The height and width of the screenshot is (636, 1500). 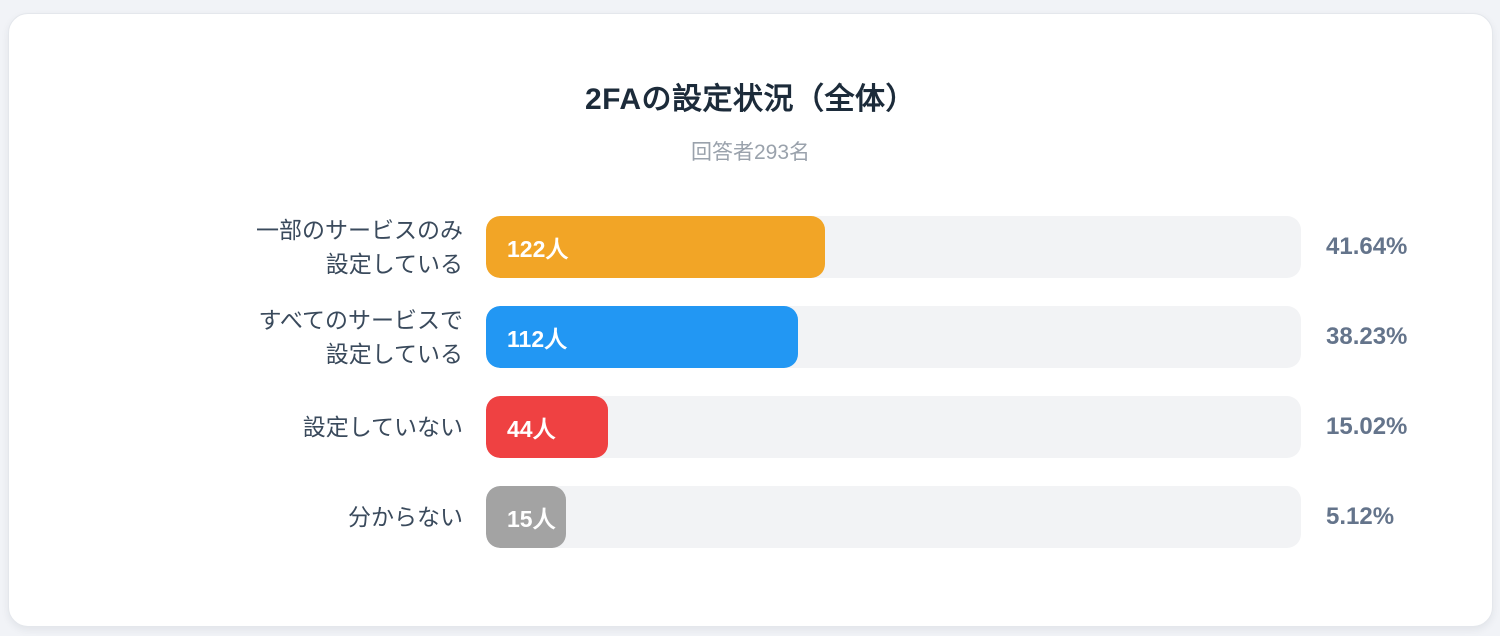 I want to click on chart-row: すべてのサービスで 設定している 112人 38.23%, so click(x=750, y=337).